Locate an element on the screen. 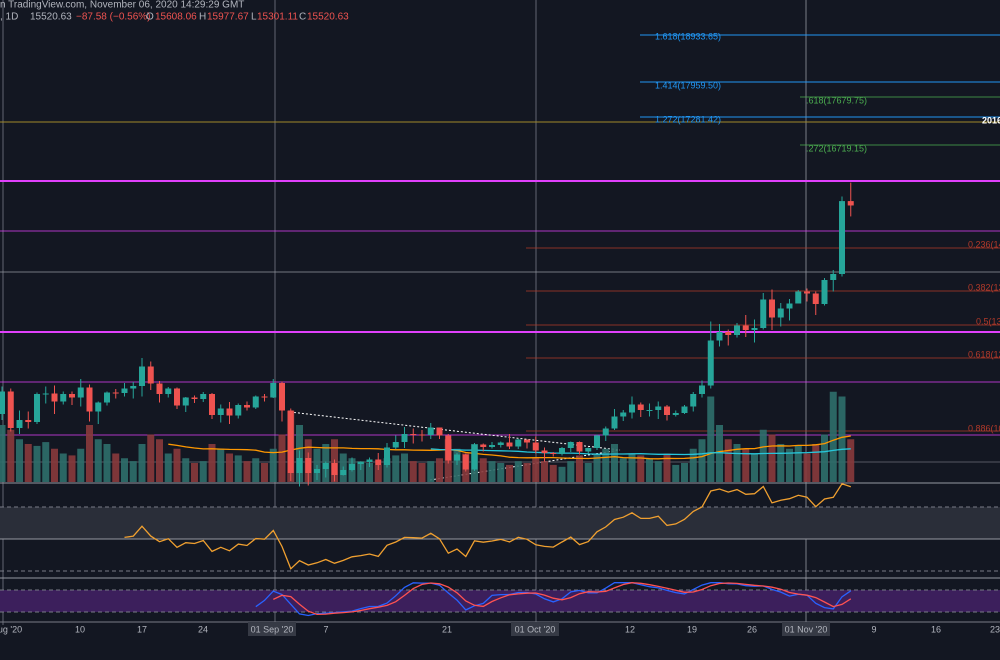 Image resolution: width=1000 pixels, height=660 pixels. high: 15977.67 is located at coordinates (228, 17).